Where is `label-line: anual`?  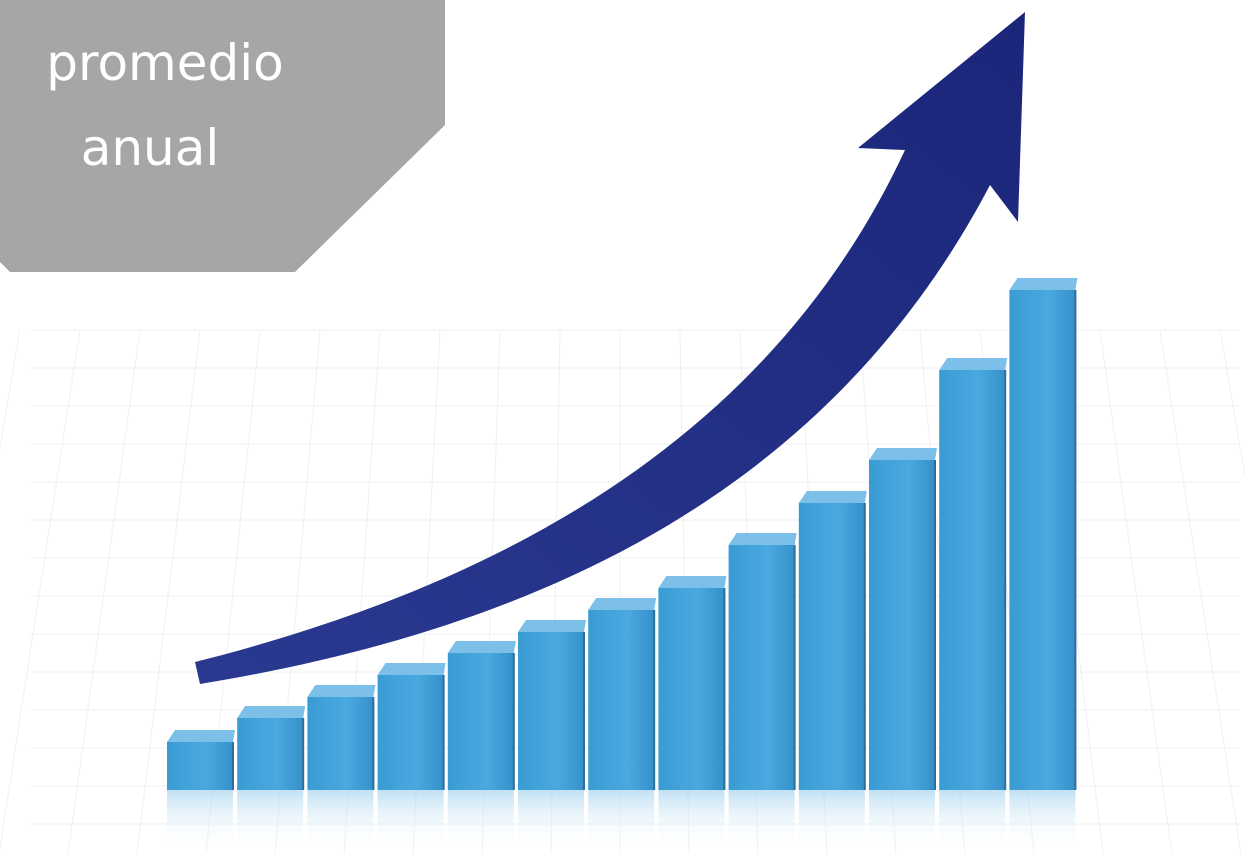
label-line: anual is located at coordinates (150, 148).